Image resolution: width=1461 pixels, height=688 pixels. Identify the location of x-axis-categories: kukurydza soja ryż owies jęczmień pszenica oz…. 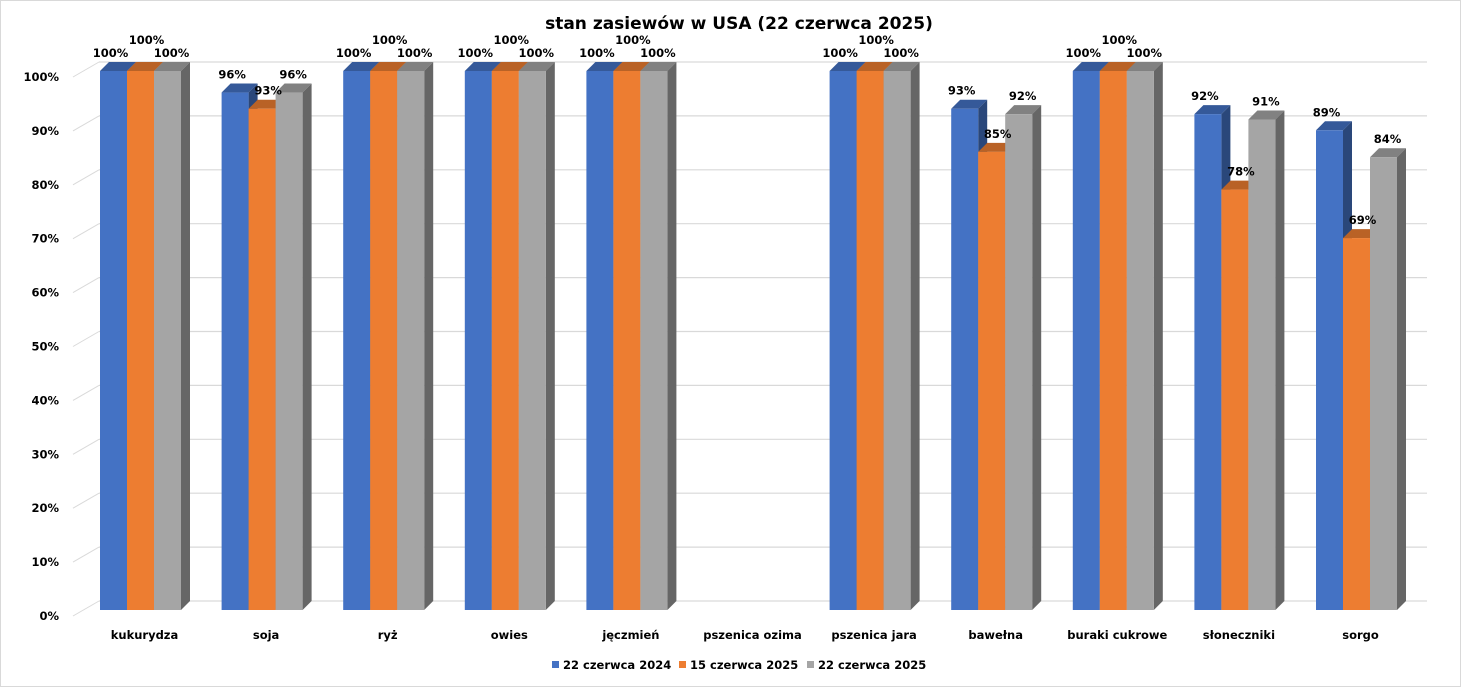
(745, 635).